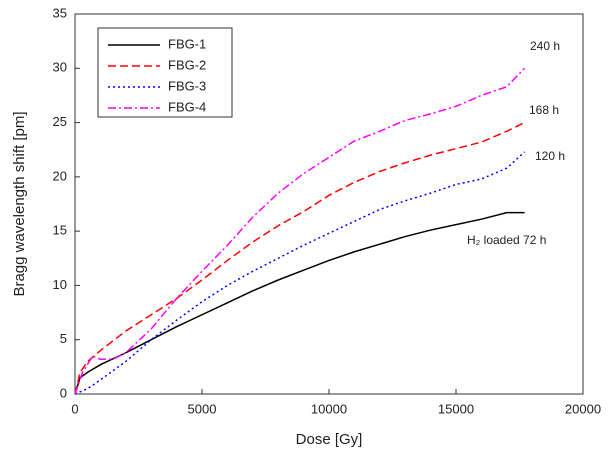 The height and width of the screenshot is (465, 611). Describe the element at coordinates (583, 408) in the screenshot. I see `x-tick-label: 20000` at that location.